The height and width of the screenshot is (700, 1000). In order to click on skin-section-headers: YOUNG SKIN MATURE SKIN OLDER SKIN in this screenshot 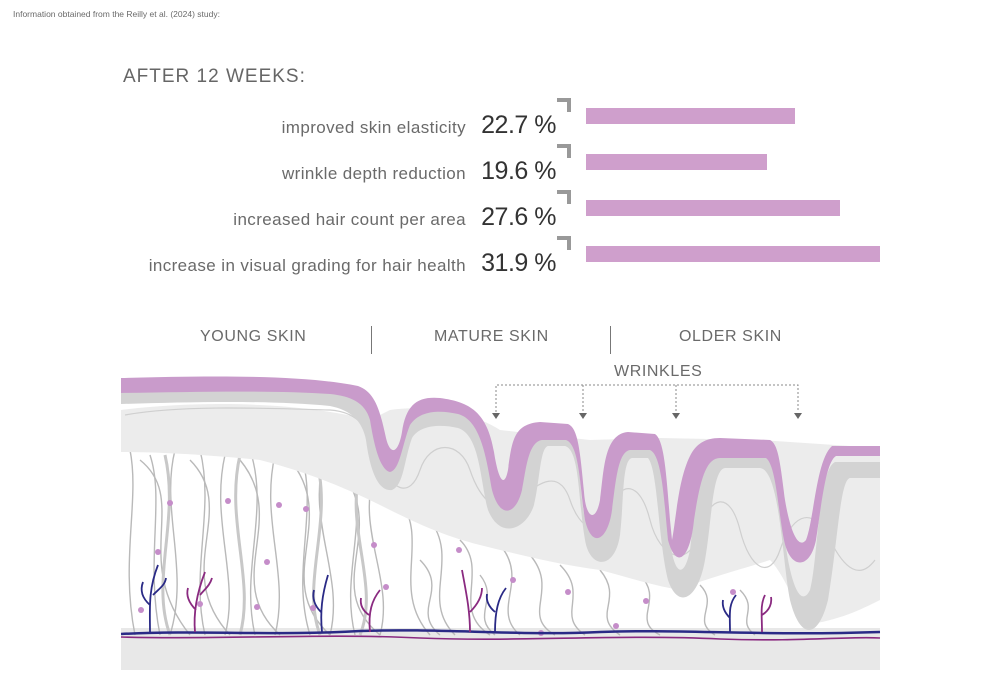, I will do `click(500, 341)`.